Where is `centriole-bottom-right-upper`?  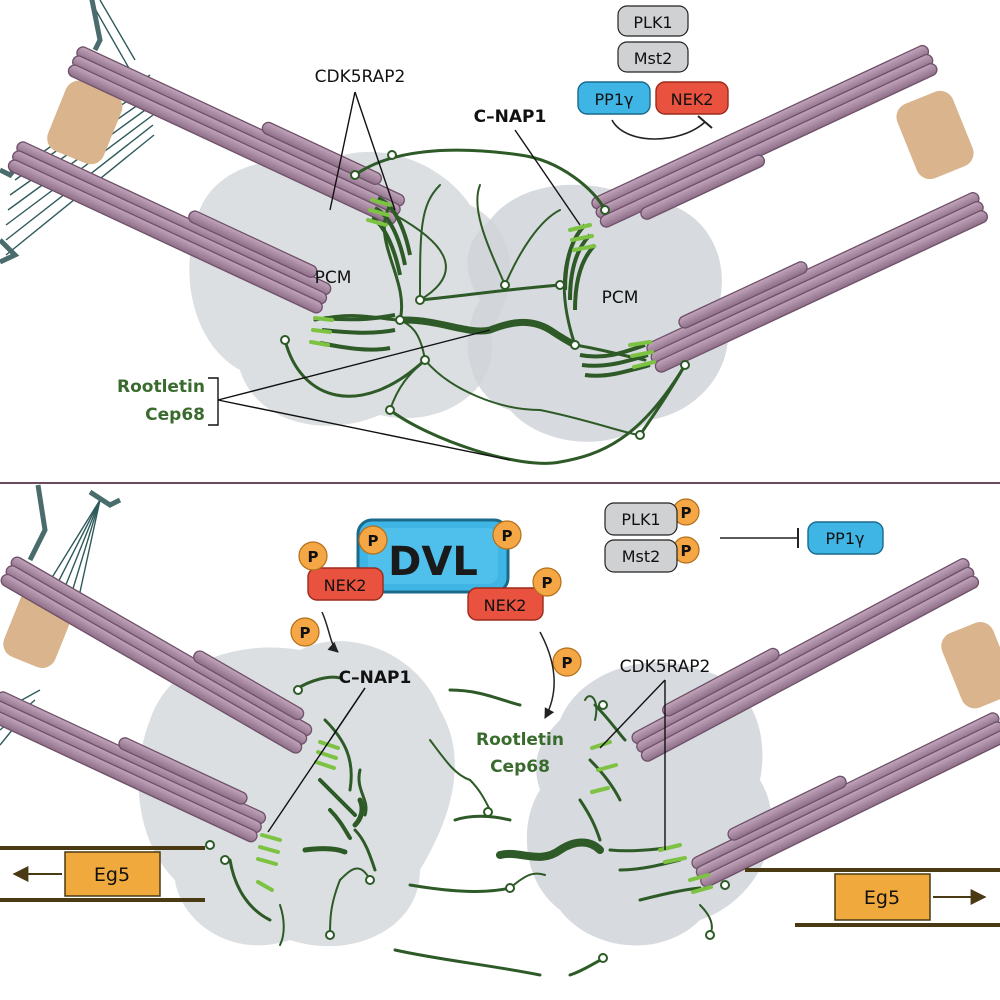
centriole-bottom-right-upper is located at coordinates (805, 660).